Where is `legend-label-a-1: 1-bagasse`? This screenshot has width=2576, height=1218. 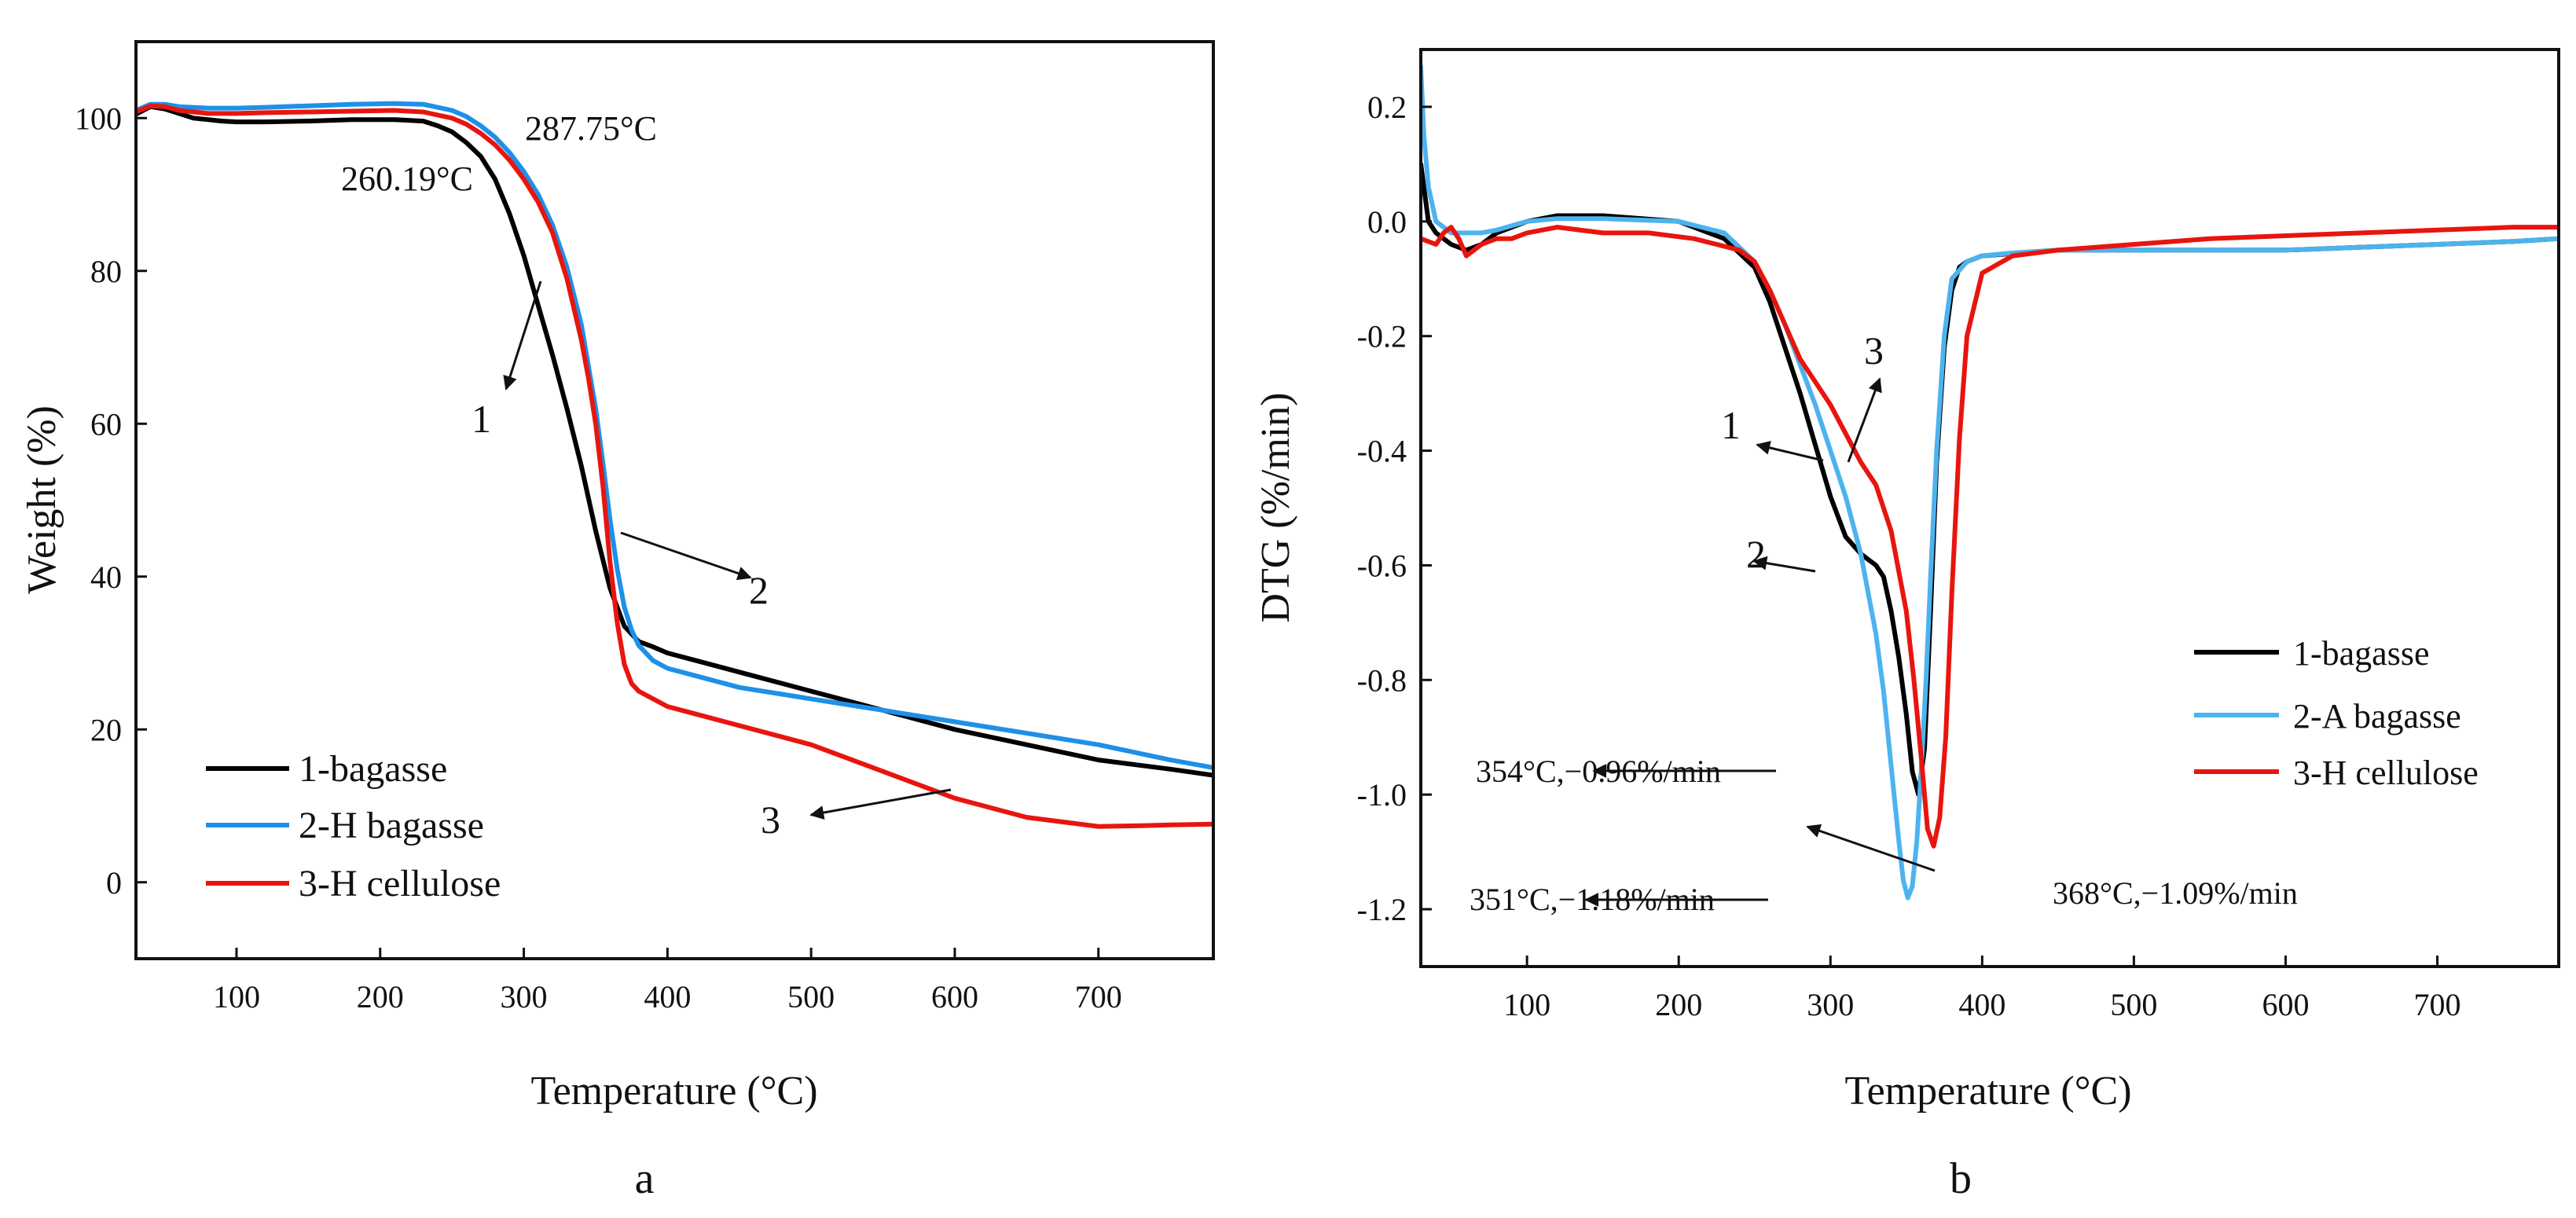
legend-label-a-1: 1-bagasse is located at coordinates (373, 769).